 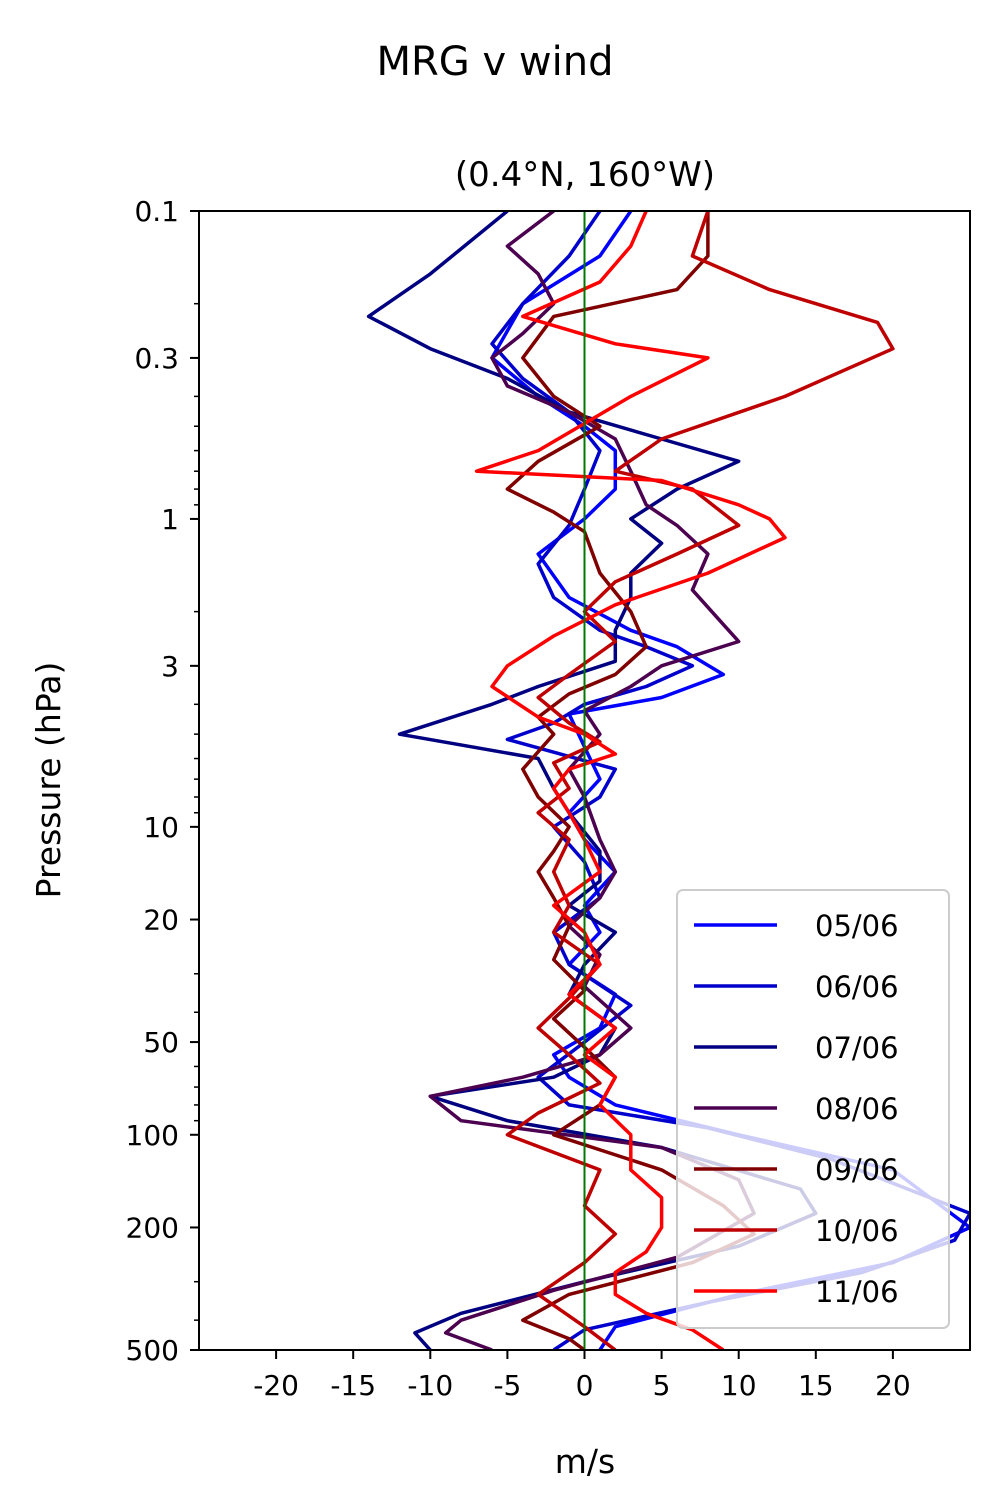 I want to click on chart-suptitle: MRG v wind, so click(x=495, y=62).